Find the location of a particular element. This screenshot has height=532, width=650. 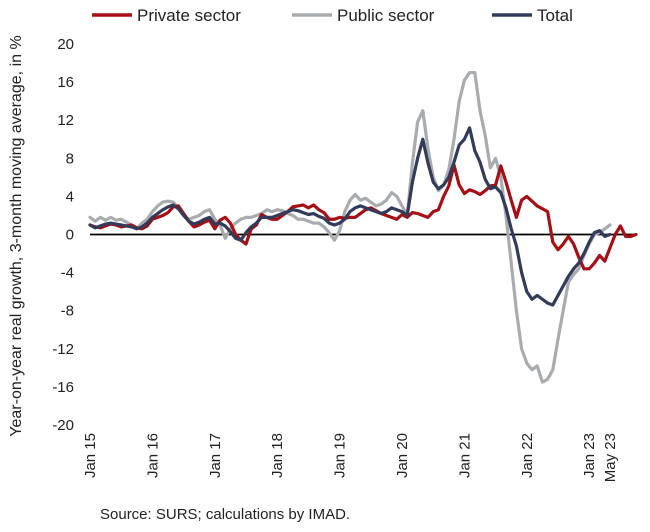

x-tick-label: Jan 20 is located at coordinates (402, 455).